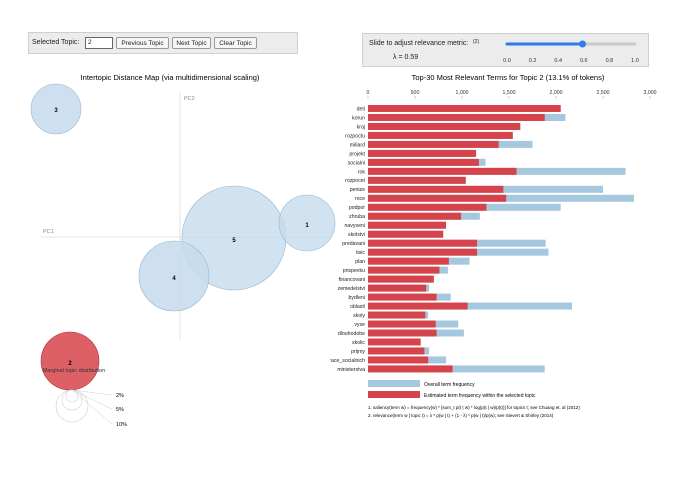 The width and height of the screenshot is (675, 477). I want to click on next-topic-button: Next Topic, so click(191, 43).